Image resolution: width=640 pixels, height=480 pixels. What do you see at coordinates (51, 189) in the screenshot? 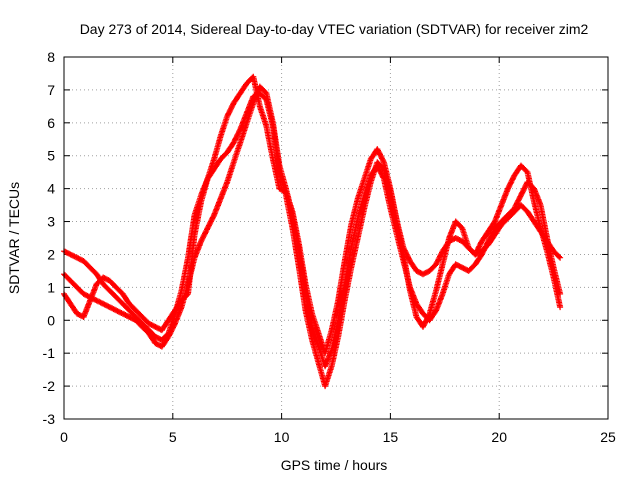
I see `y-tick-label: 4` at bounding box center [51, 189].